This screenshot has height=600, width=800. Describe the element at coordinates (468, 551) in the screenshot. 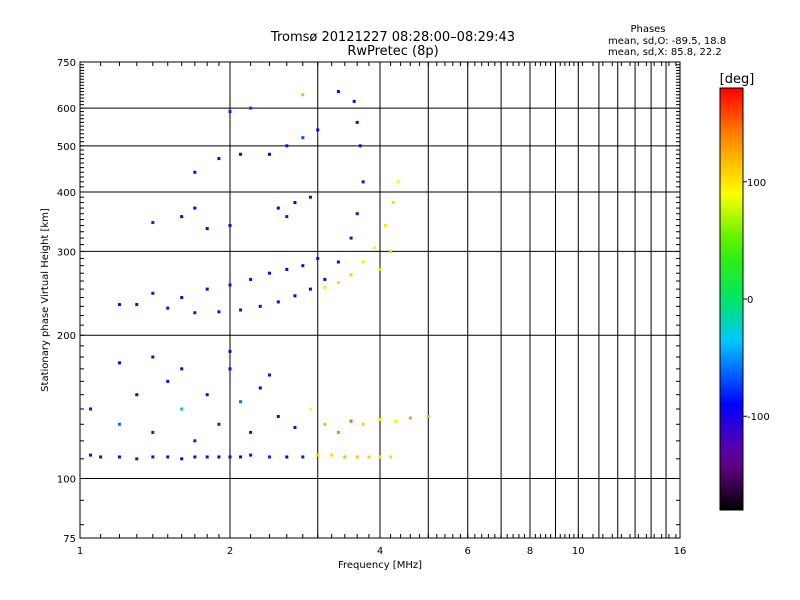

I see `x-tick-label: 6` at that location.